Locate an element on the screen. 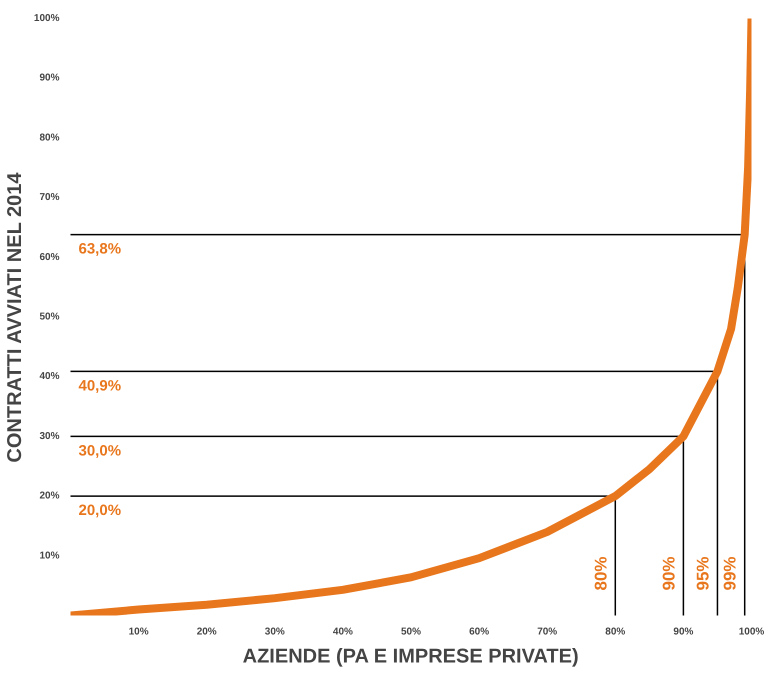 This screenshot has width=765, height=675. y-tick-label: 60% is located at coordinates (49, 257).